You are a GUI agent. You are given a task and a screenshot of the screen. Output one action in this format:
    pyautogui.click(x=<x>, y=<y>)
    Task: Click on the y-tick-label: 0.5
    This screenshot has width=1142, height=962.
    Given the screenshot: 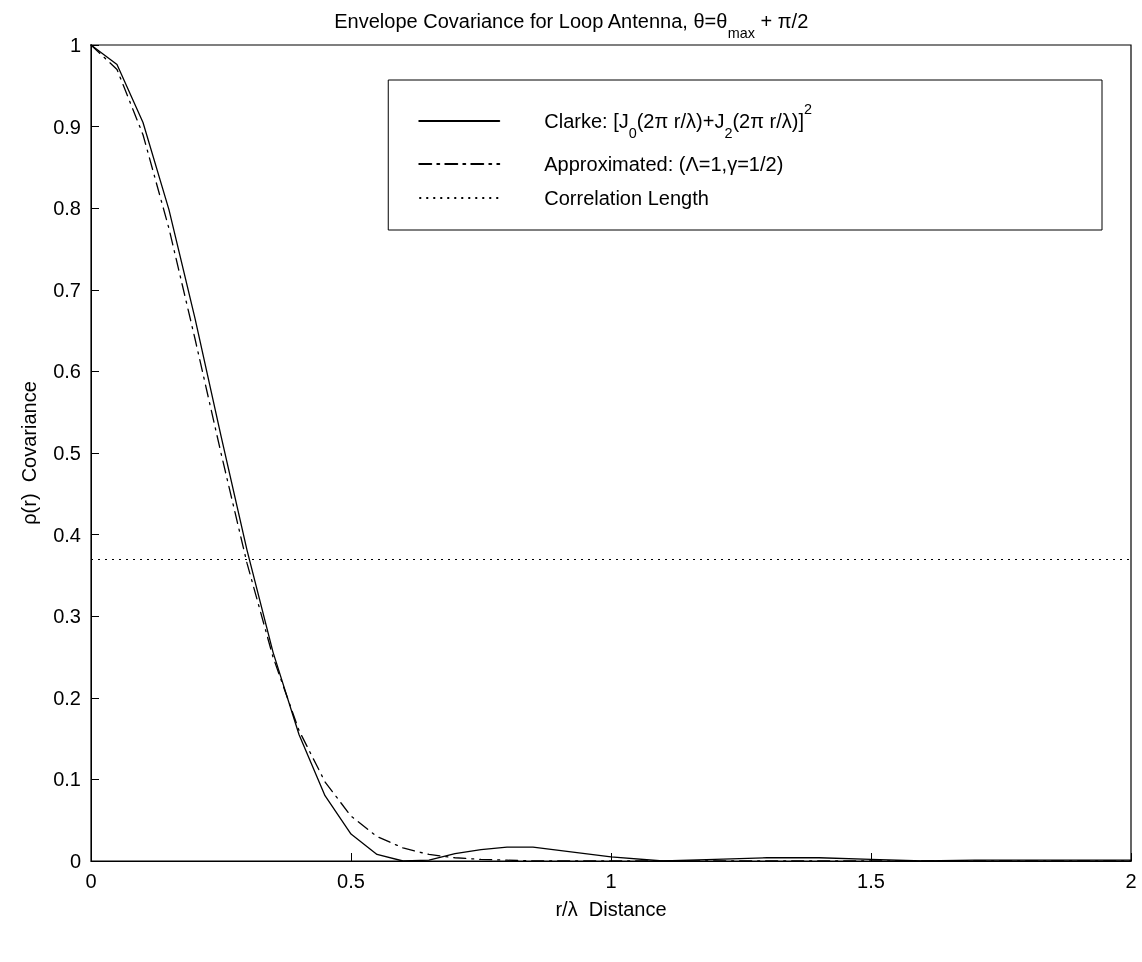 What is the action you would take?
    pyautogui.click(x=67, y=453)
    